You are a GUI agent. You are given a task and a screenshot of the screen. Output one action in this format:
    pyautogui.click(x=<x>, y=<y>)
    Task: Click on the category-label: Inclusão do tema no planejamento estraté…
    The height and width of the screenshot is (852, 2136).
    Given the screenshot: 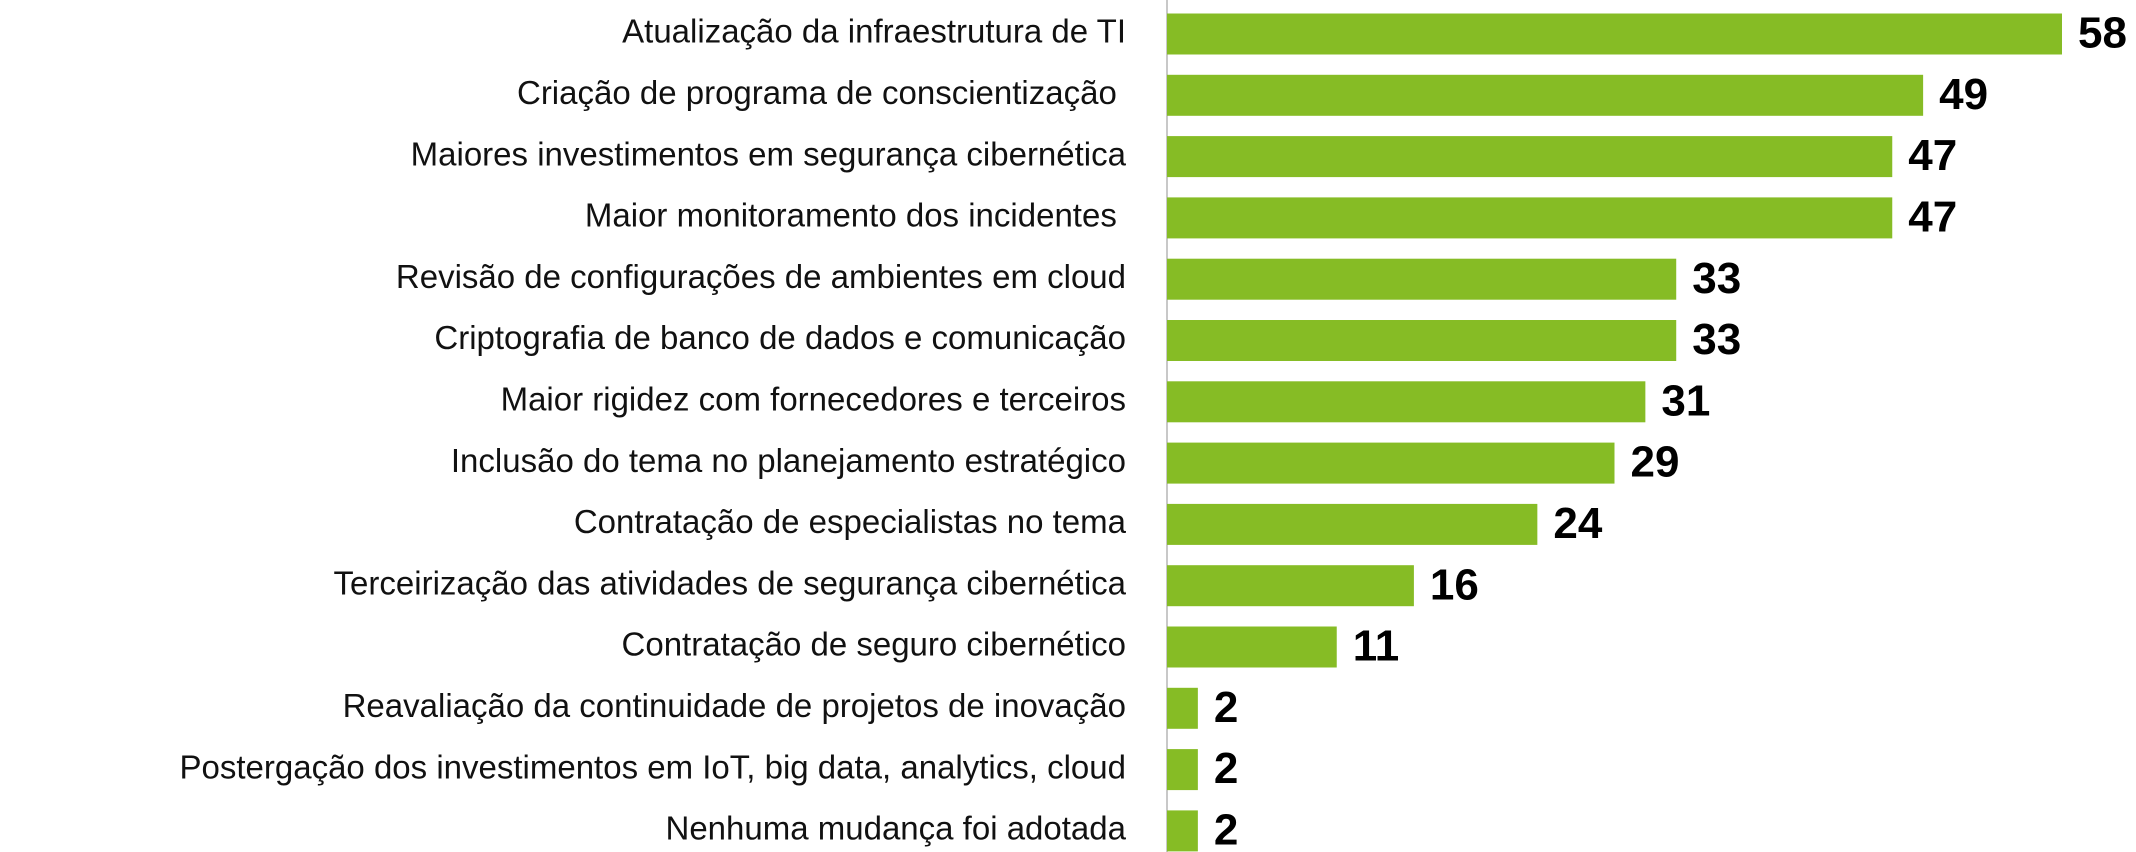 What is the action you would take?
    pyautogui.click(x=788, y=460)
    